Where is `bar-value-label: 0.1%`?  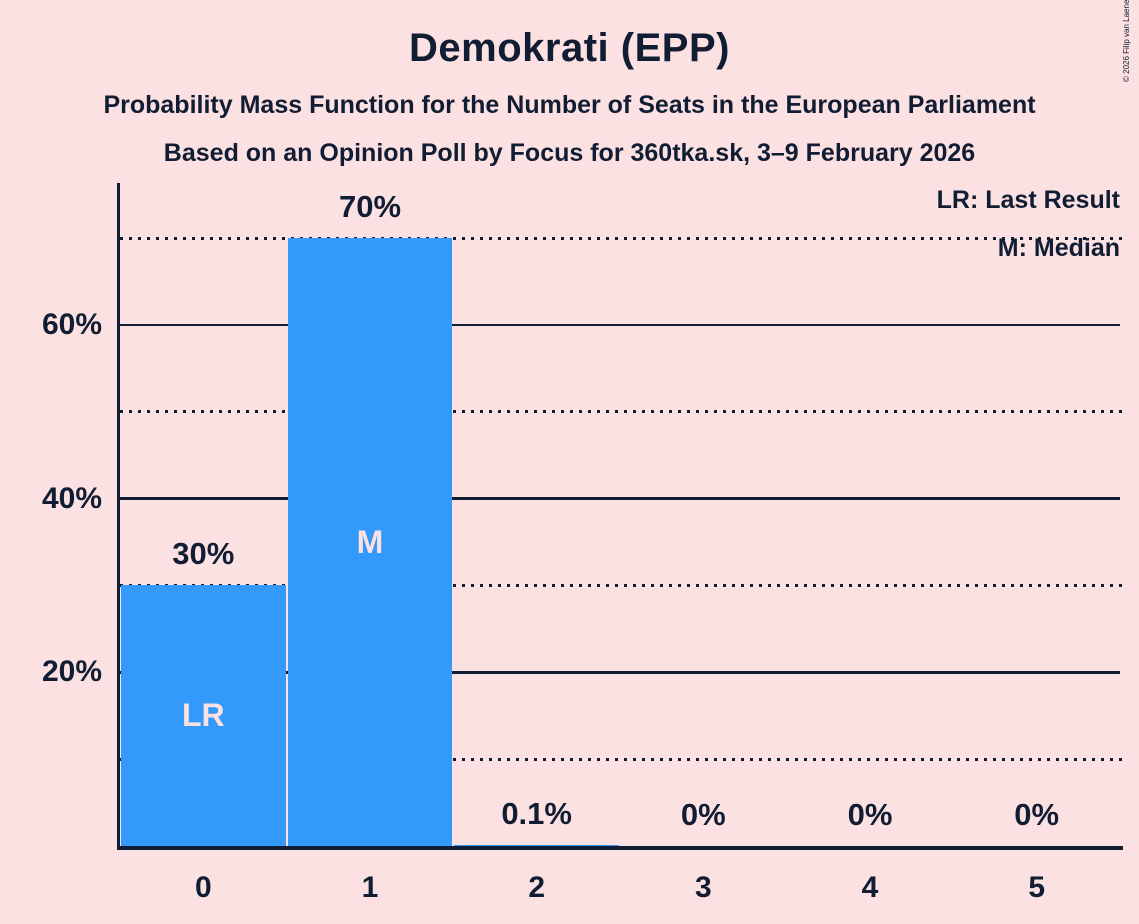
bar-value-label: 0.1% is located at coordinates (536, 814).